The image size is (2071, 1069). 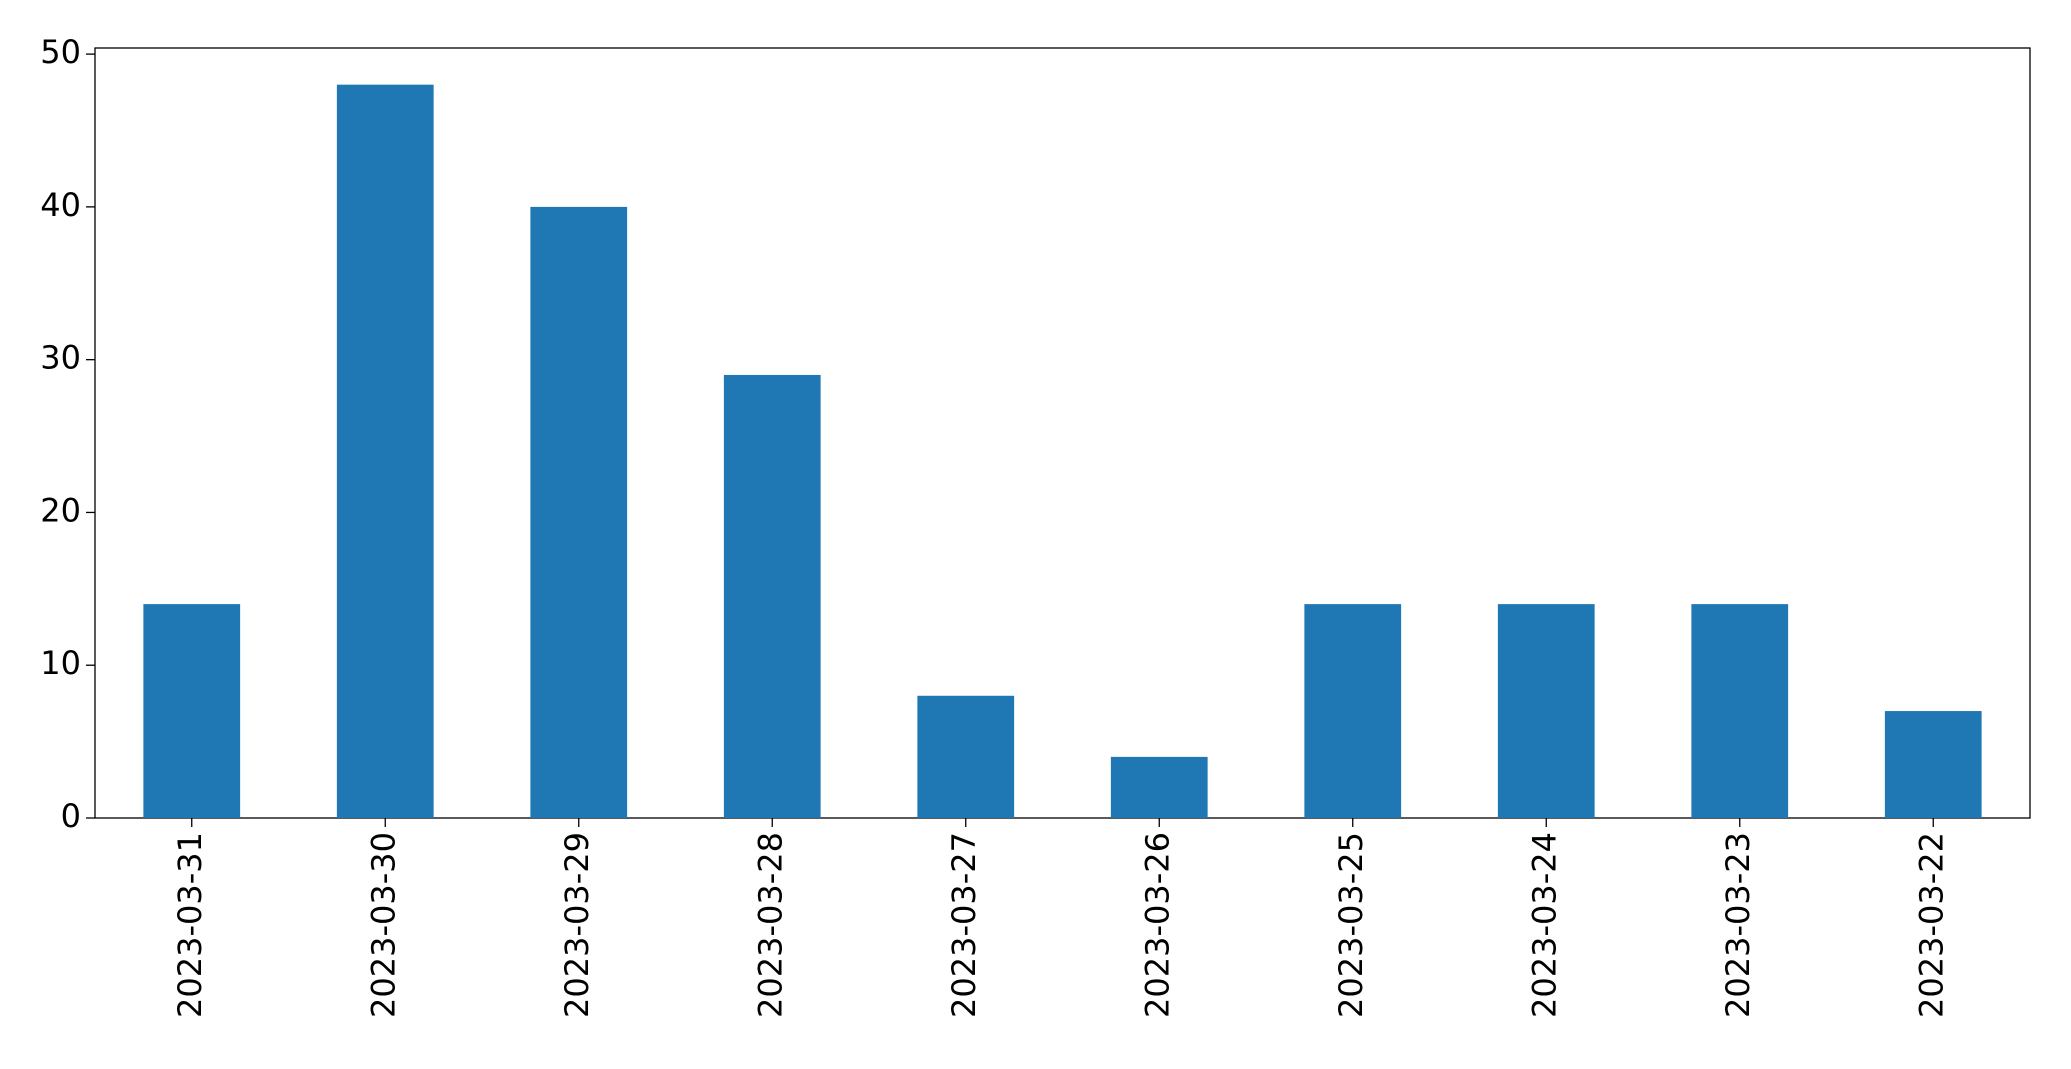 What do you see at coordinates (60, 663) in the screenshot?
I see `y-tick-label: 10` at bounding box center [60, 663].